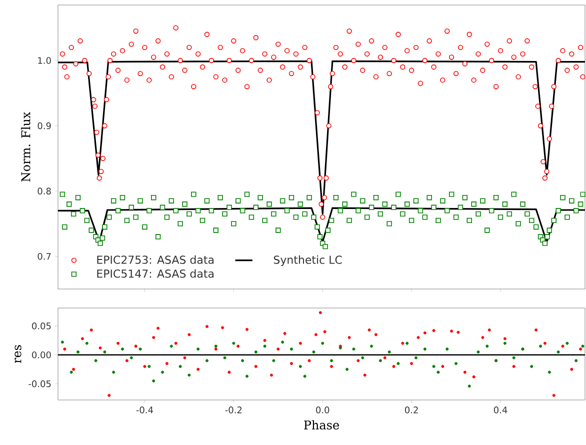  Describe the element at coordinates (322, 425) in the screenshot. I see `x-axis-title: Phase` at that location.